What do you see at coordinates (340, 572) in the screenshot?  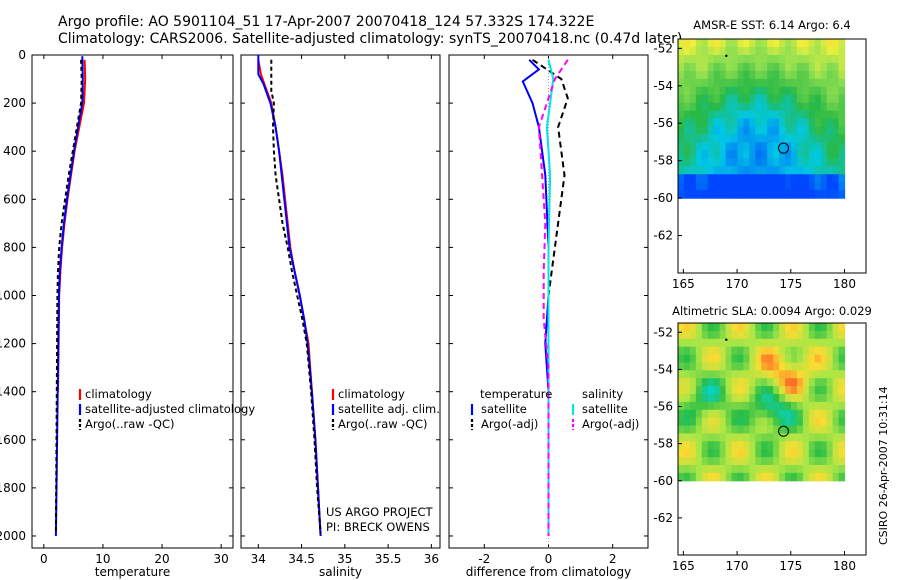 I see `x-axis-label: salinity` at bounding box center [340, 572].